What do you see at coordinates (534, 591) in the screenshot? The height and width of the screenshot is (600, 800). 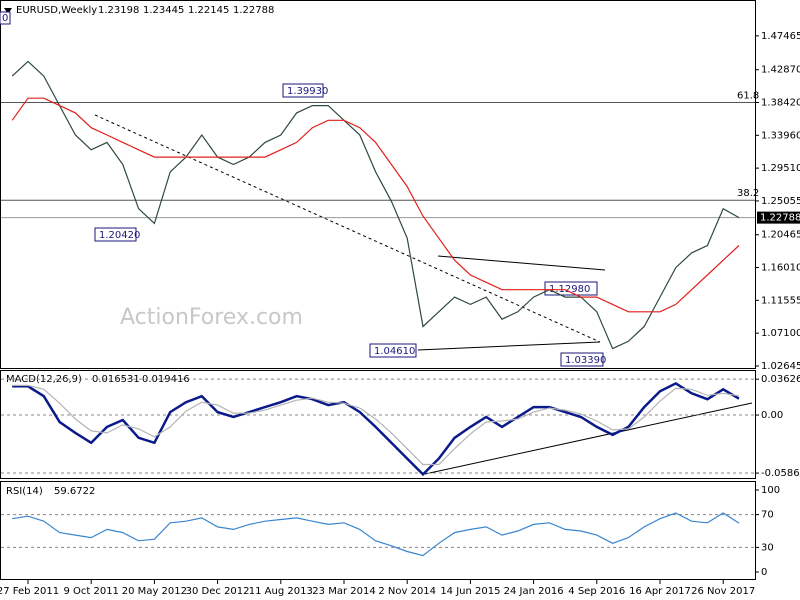 I see `x-tick-label: 24 Jan 2016` at bounding box center [534, 591].